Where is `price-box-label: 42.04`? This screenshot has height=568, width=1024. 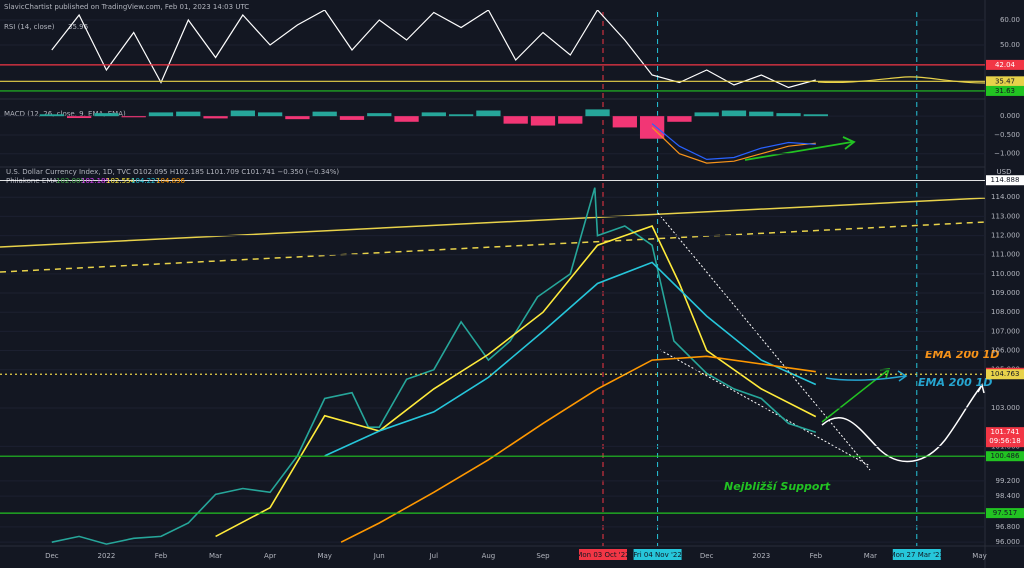
price-box-label: 42.04 is located at coordinates (1005, 65).